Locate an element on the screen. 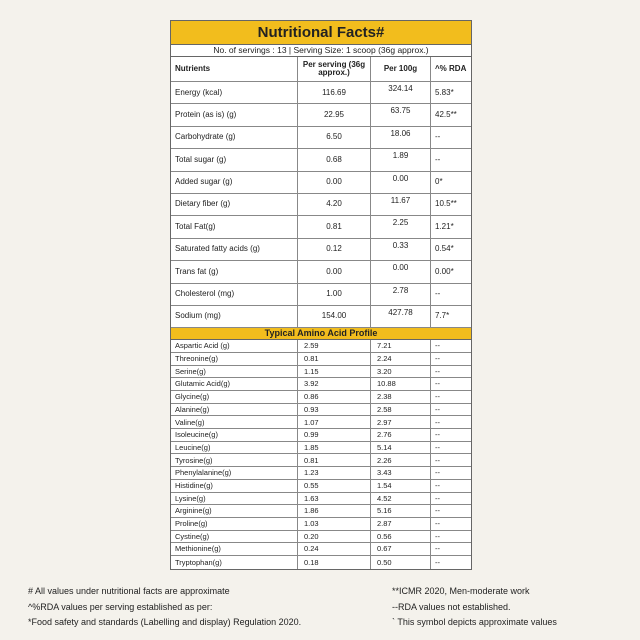 The image size is (640, 640). per-100g-value: 2.78 is located at coordinates (401, 294).